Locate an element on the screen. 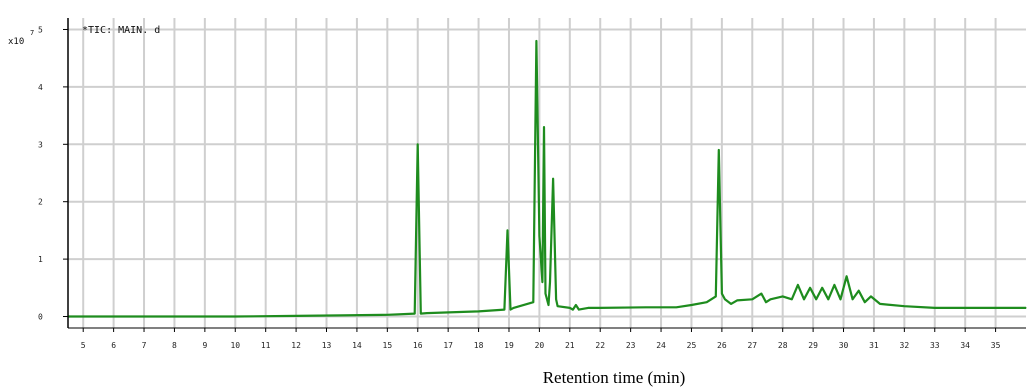 This screenshot has width=1029, height=390. x-tick-label: 34 is located at coordinates (965, 345).